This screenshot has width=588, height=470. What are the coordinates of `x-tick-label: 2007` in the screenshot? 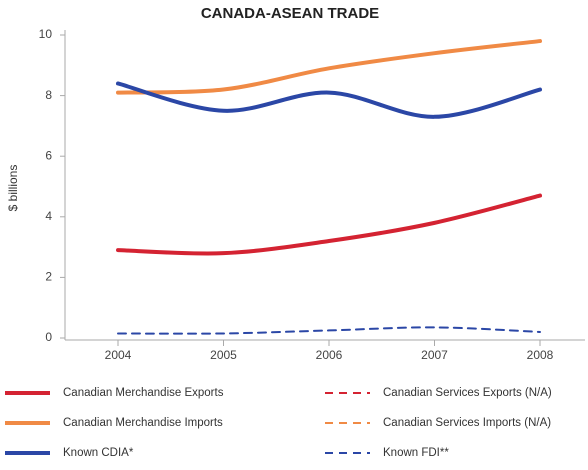 It's located at (434, 355).